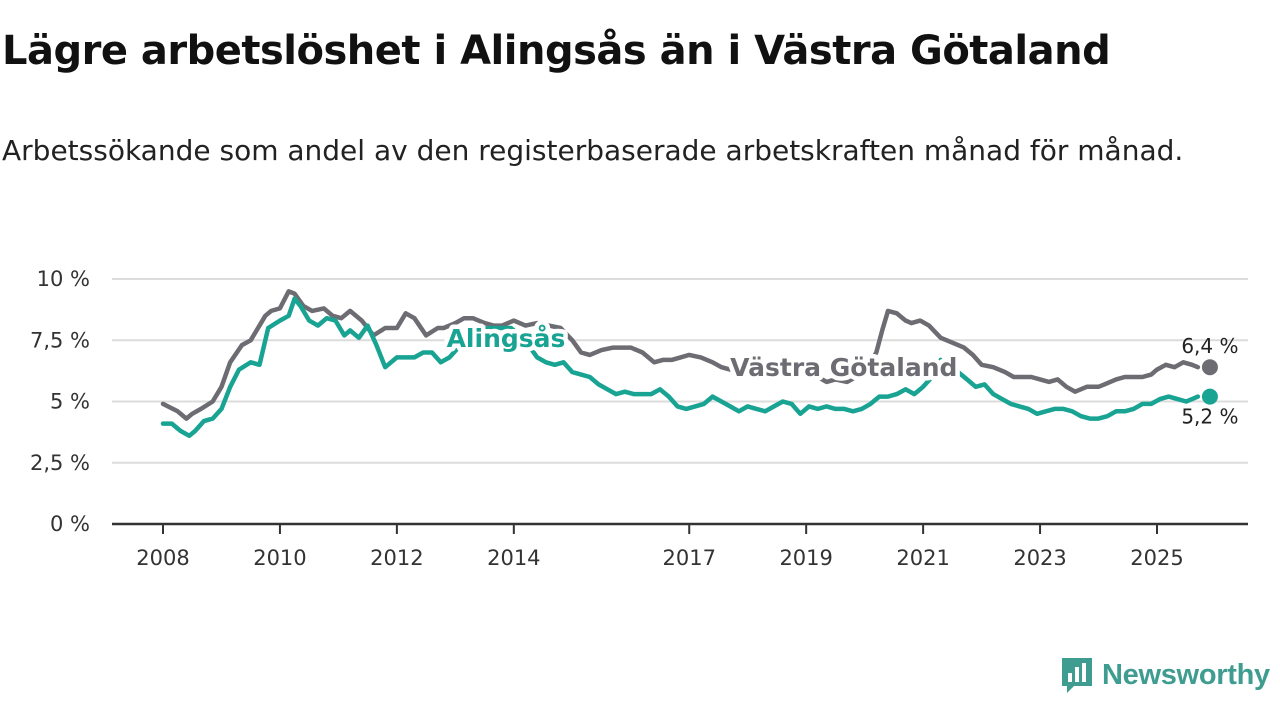 Image resolution: width=1280 pixels, height=720 pixels. I want to click on x-tick-label: 2012, so click(396, 558).